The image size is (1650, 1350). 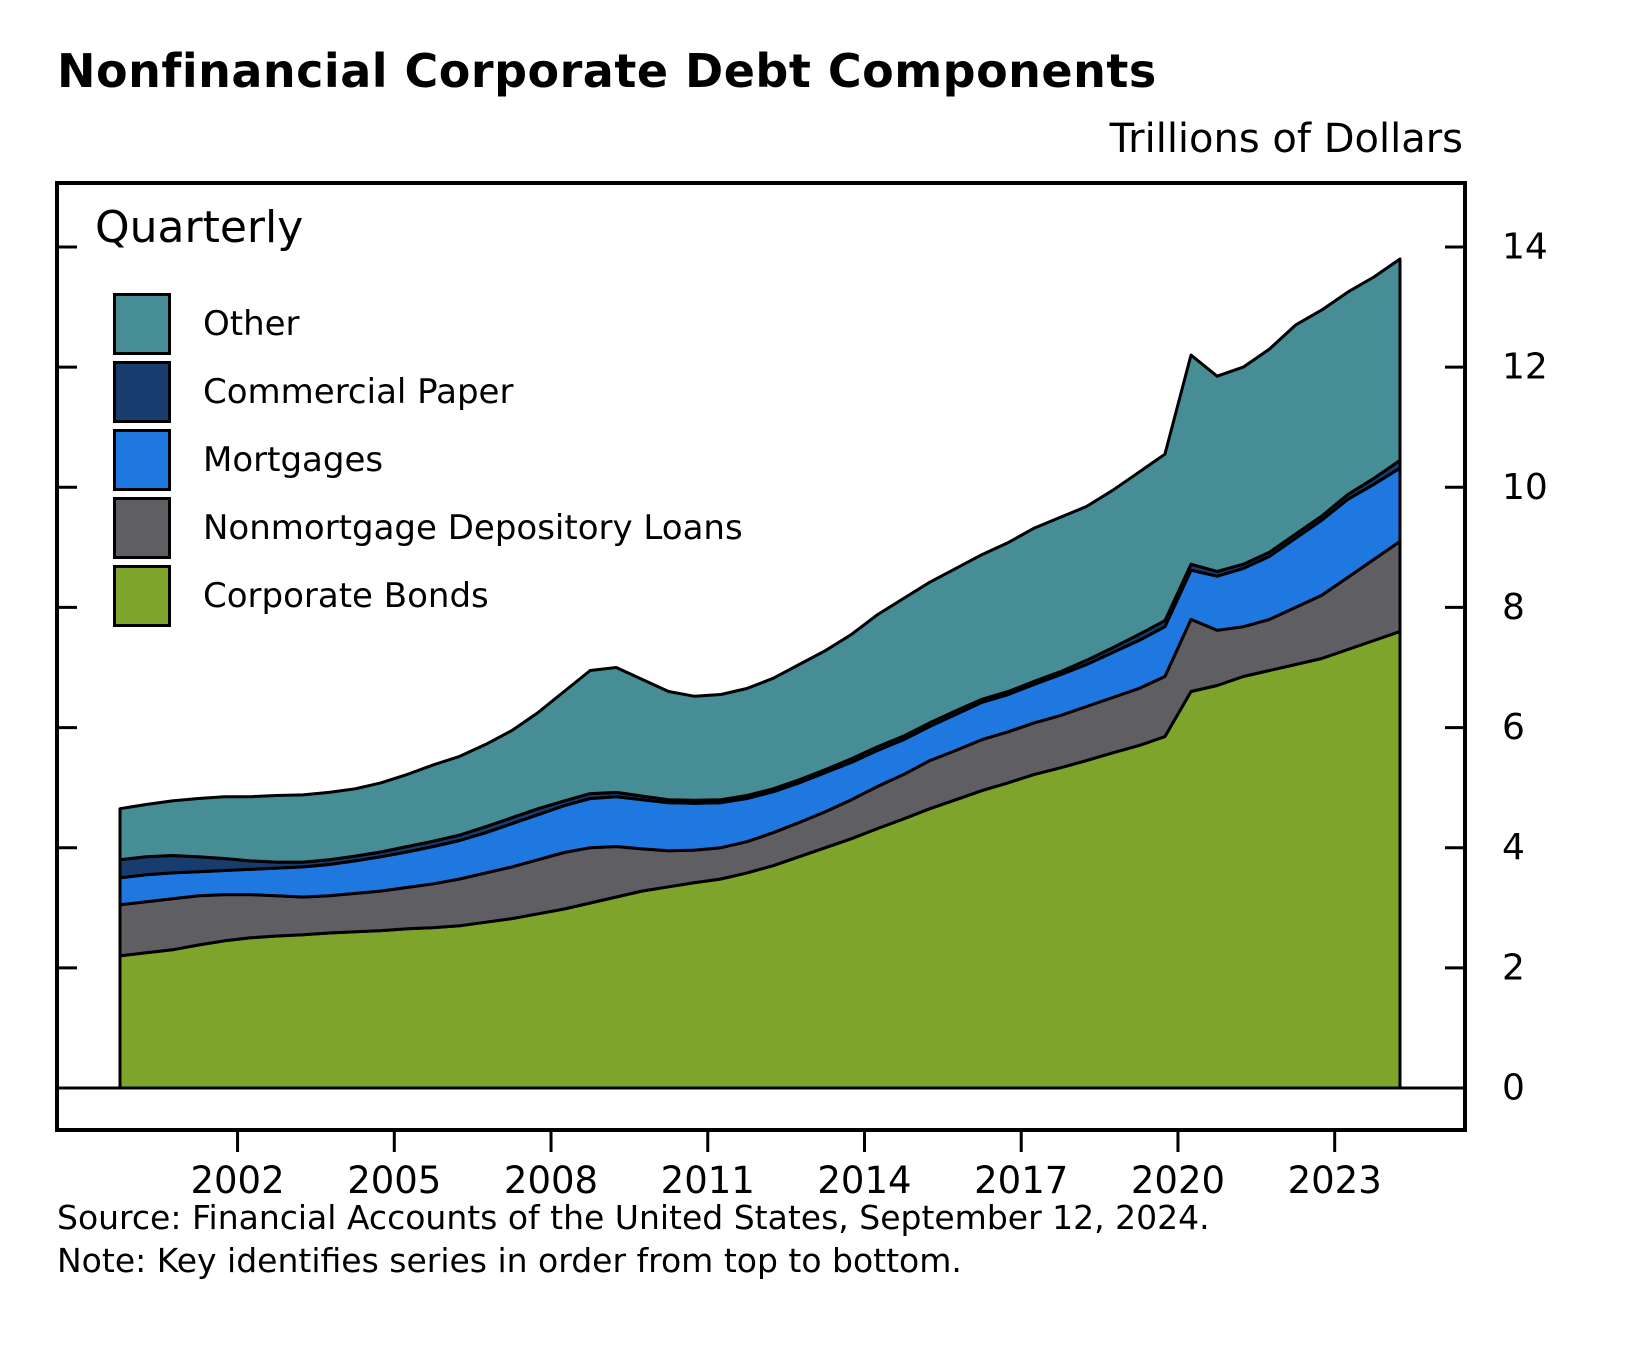 I want to click on legend-item-nonmortgage-depository-loans: Nonmortgage Depository Loans, so click(x=428, y=528).